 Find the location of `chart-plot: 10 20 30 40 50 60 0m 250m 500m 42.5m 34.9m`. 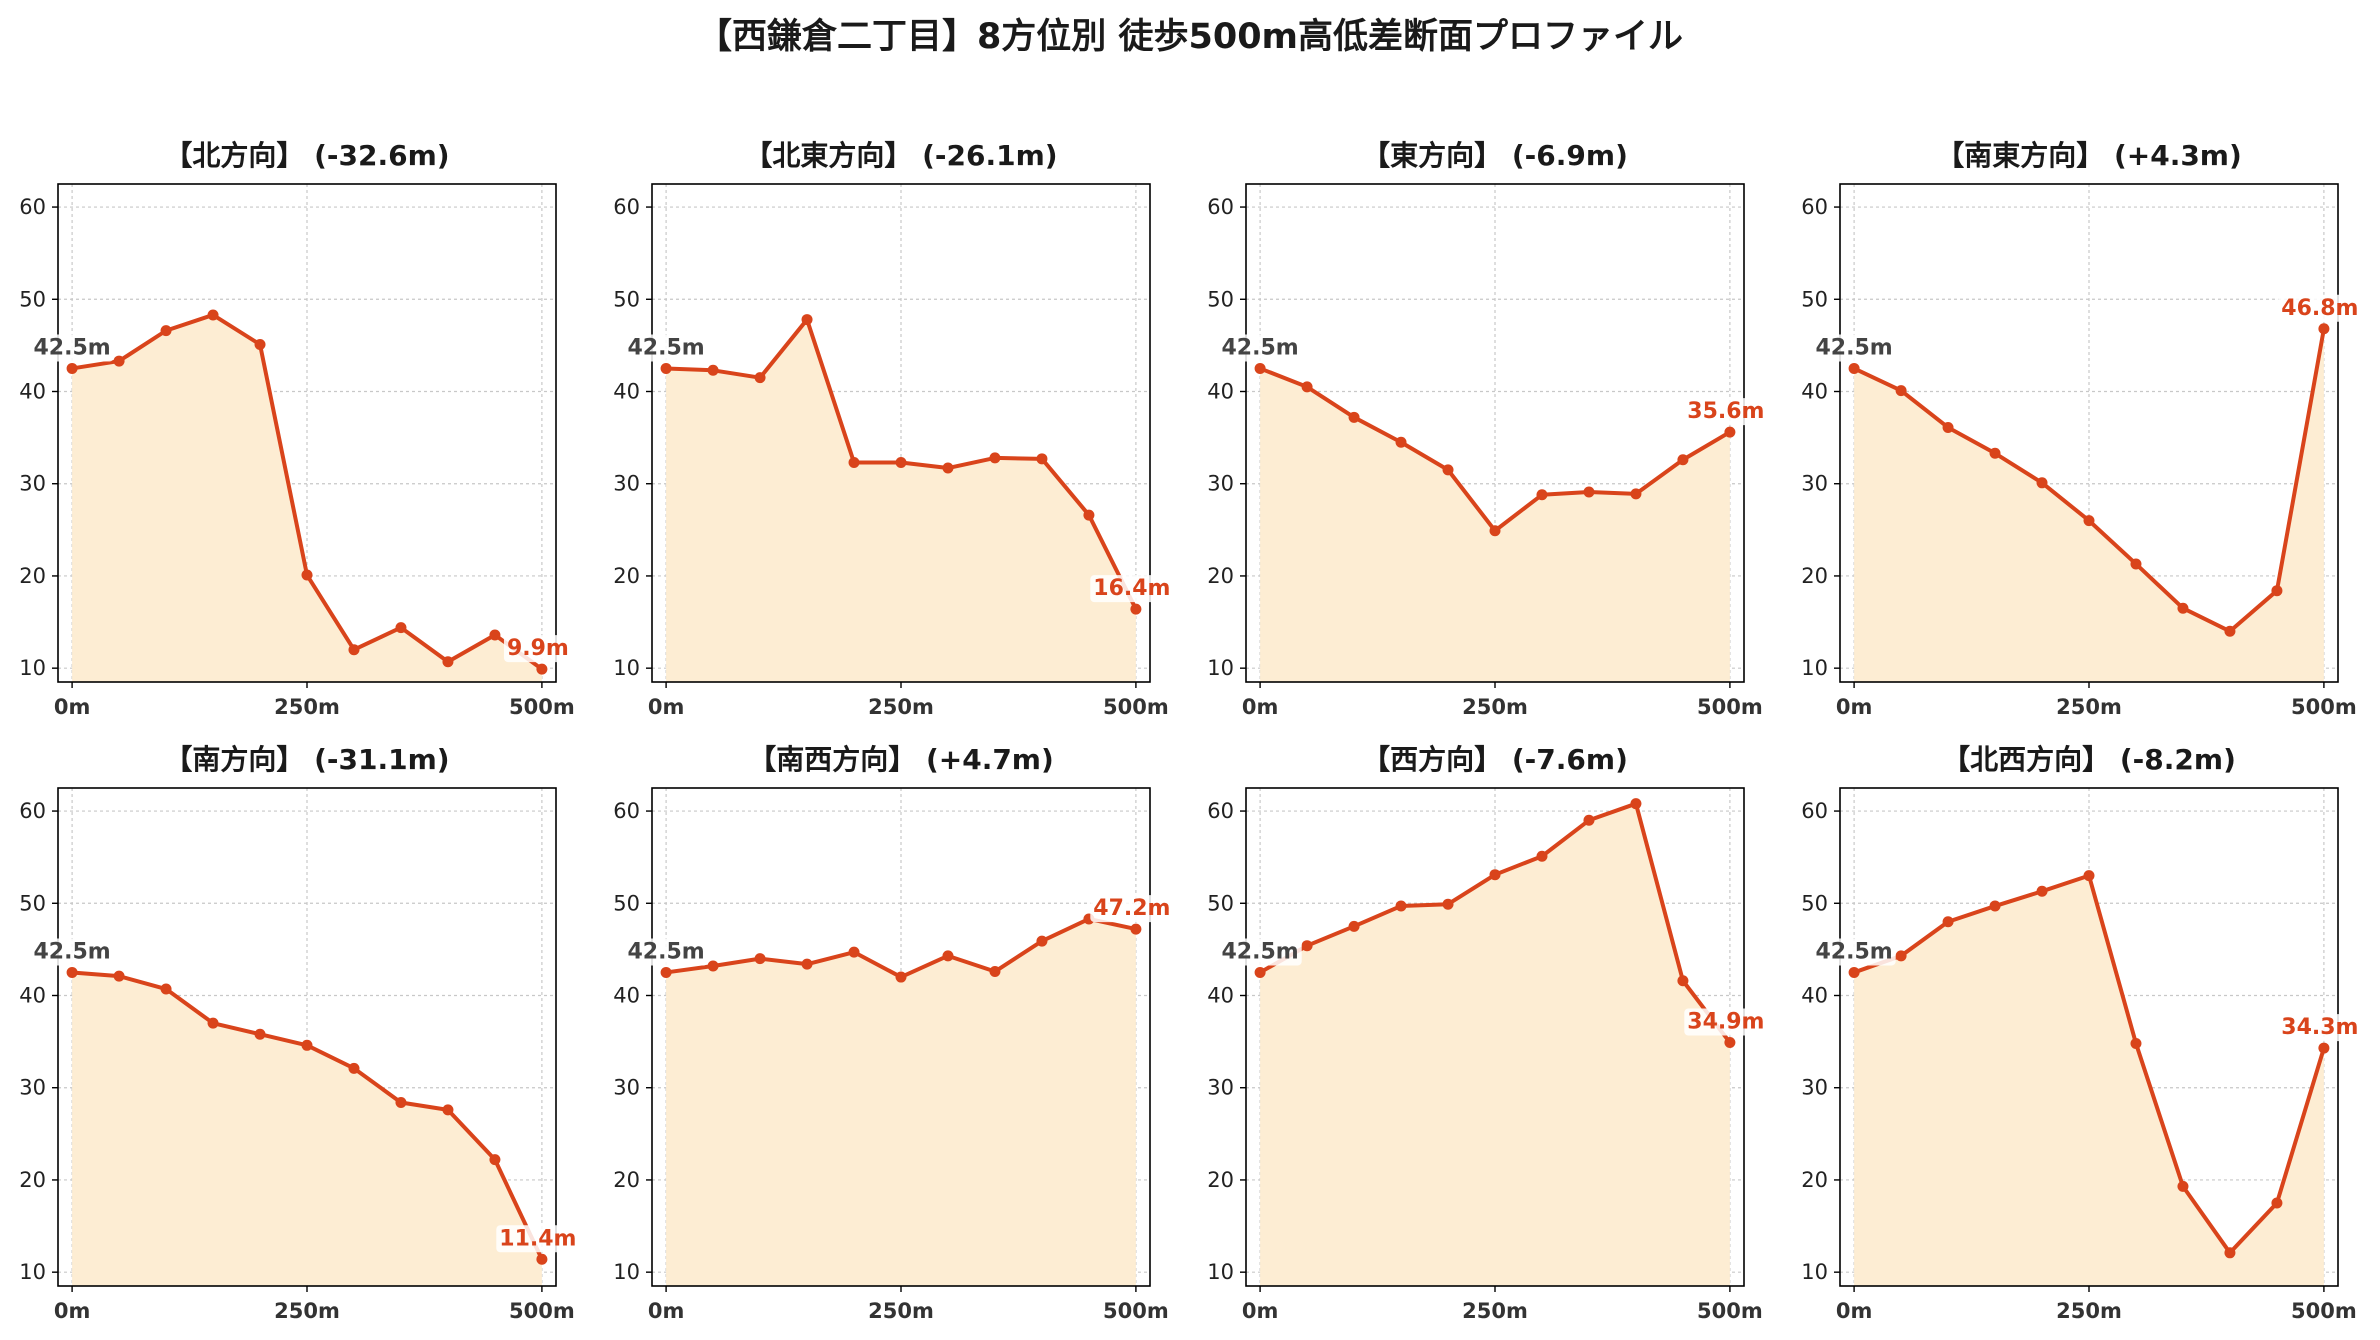

chart-plot: 10 20 30 40 50 60 0m 250m 500m 42.5m 34.9m is located at coordinates (1487, 1055).